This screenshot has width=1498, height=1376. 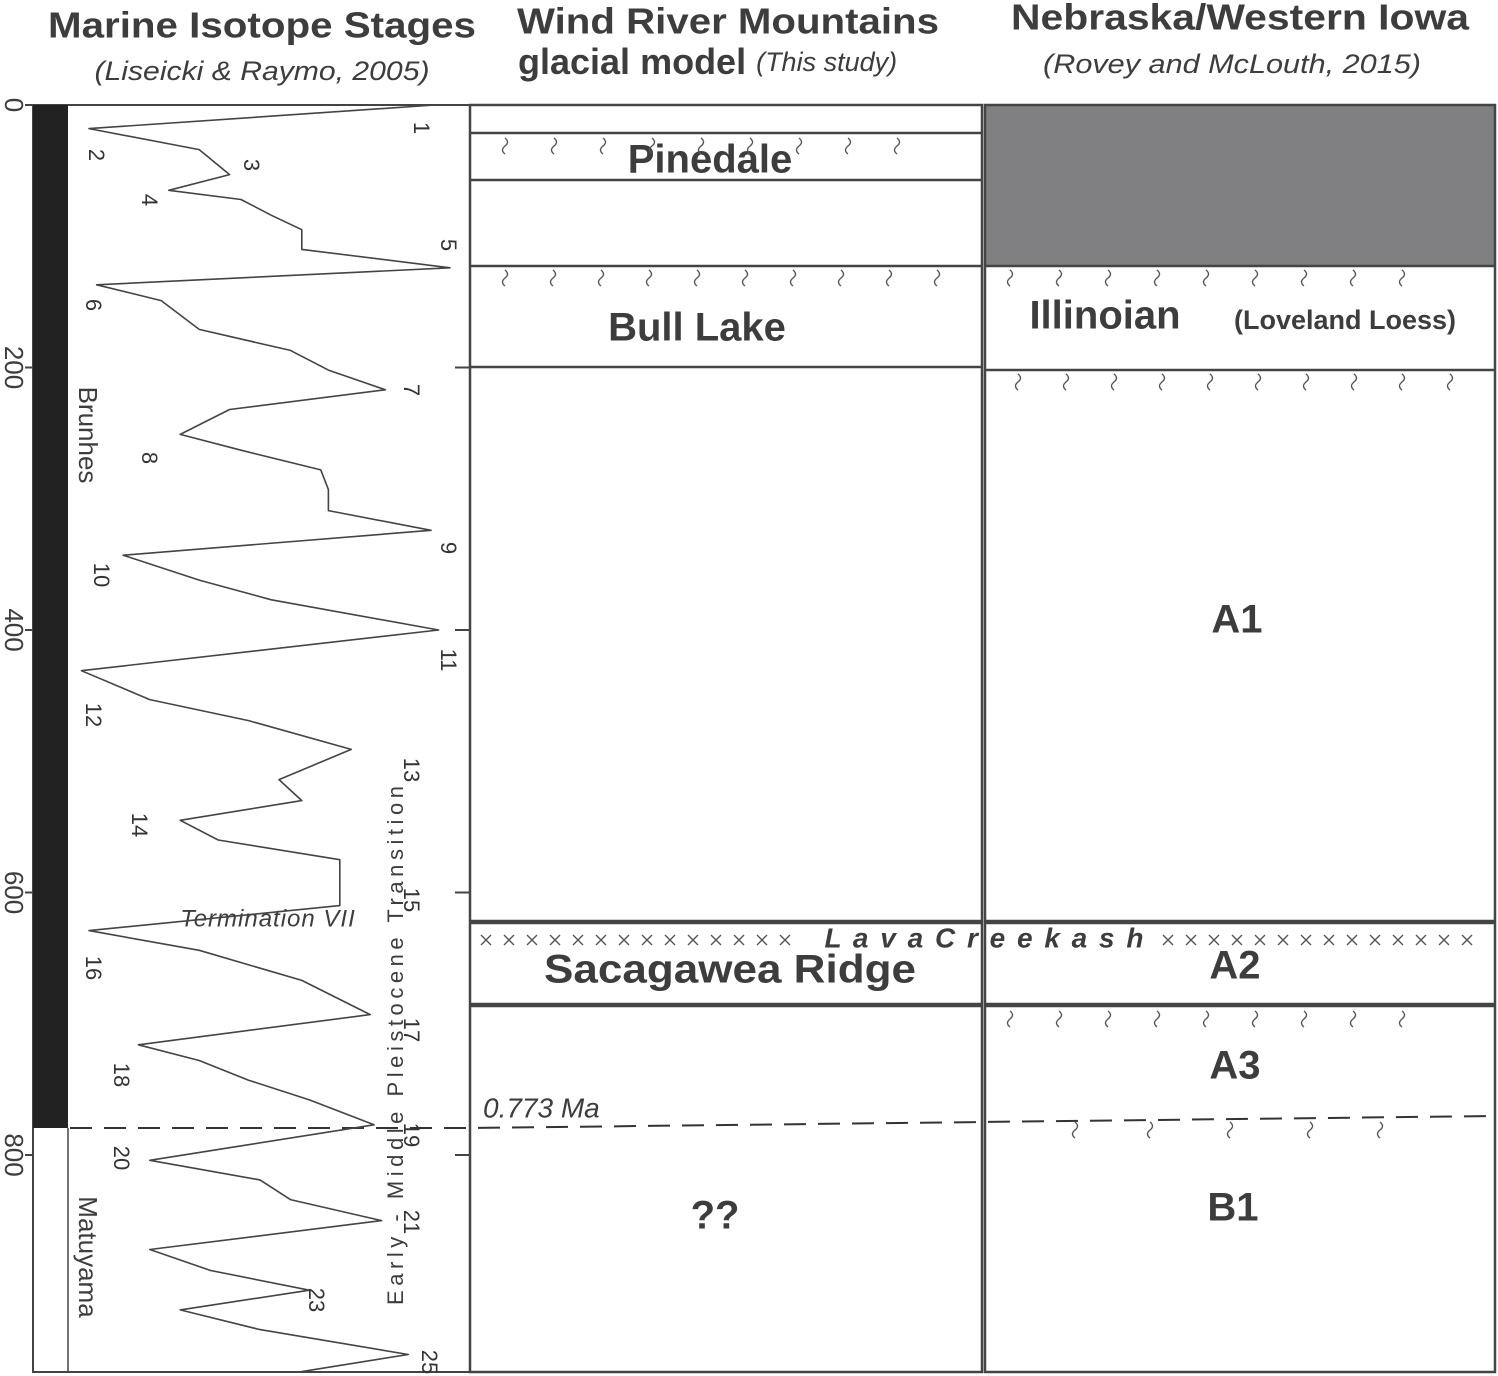 I want to click on boundary-label: 0.773 Ma, so click(x=541, y=1107).